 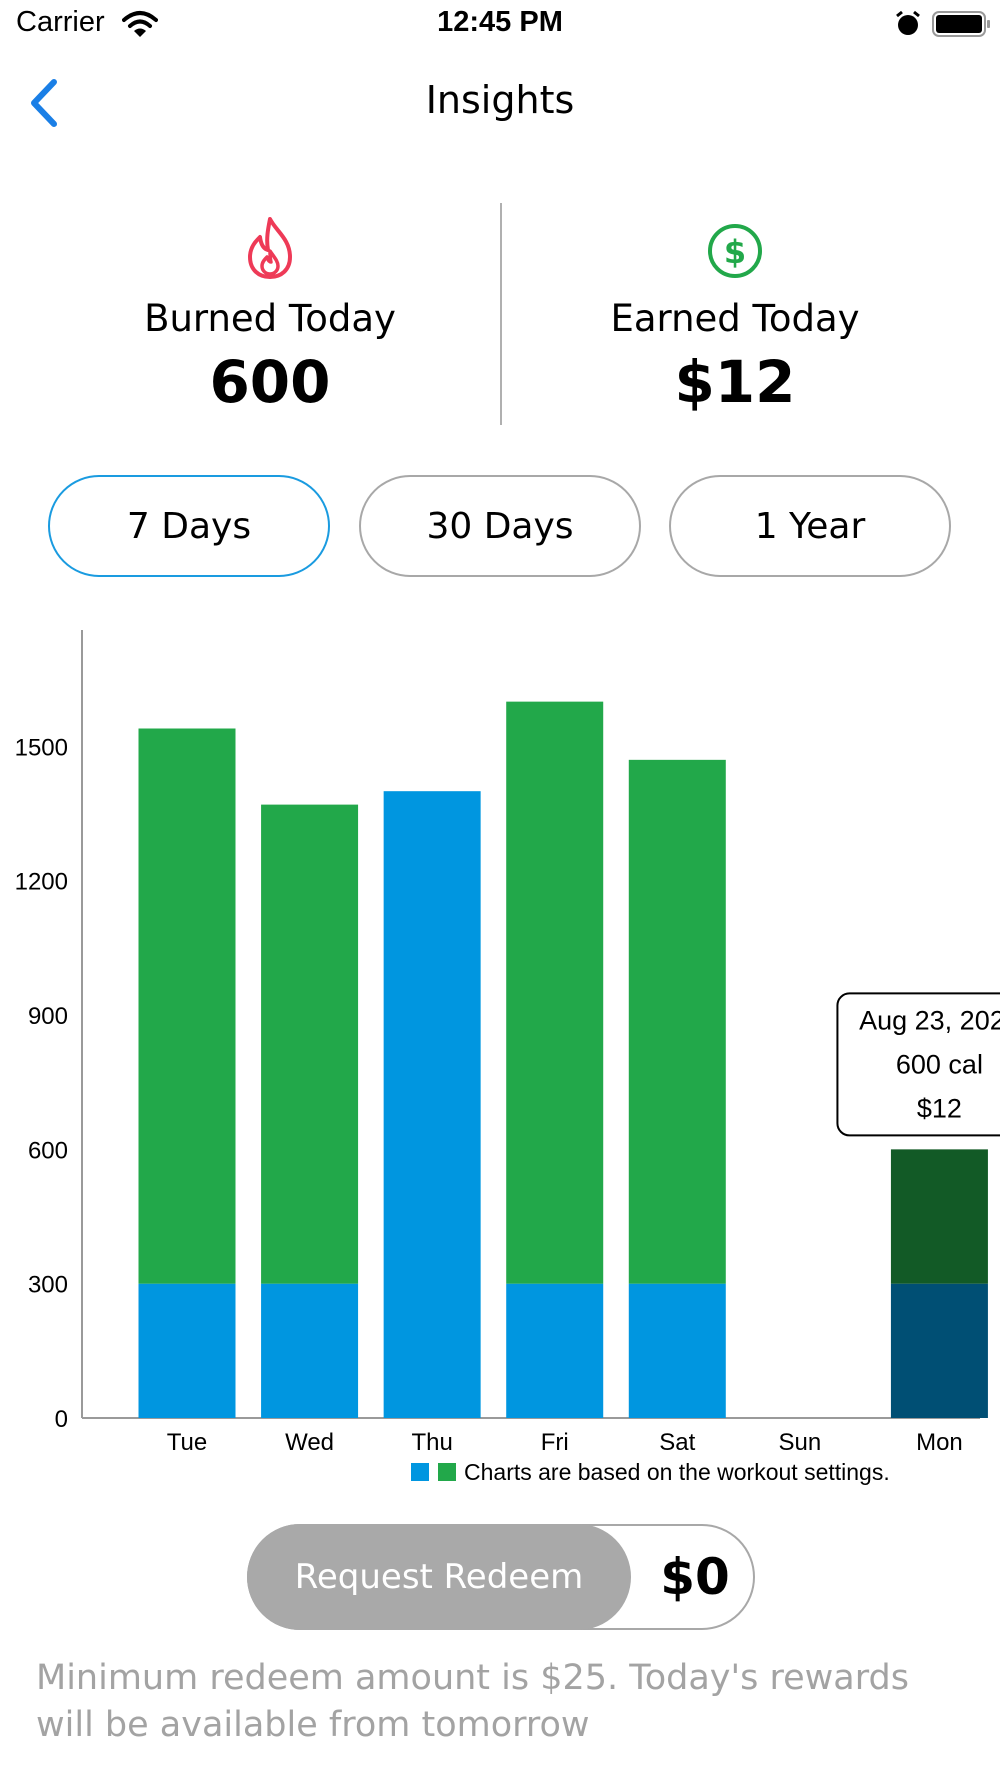 What do you see at coordinates (908, 26) in the screenshot?
I see `alarm-icon` at bounding box center [908, 26].